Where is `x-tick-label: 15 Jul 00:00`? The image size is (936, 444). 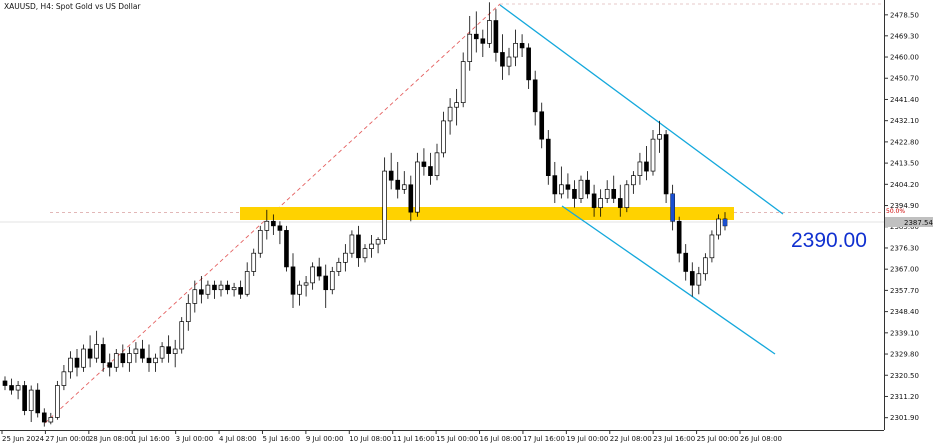
x-tick-label: 15 Jul 00:00 is located at coordinates (457, 439).